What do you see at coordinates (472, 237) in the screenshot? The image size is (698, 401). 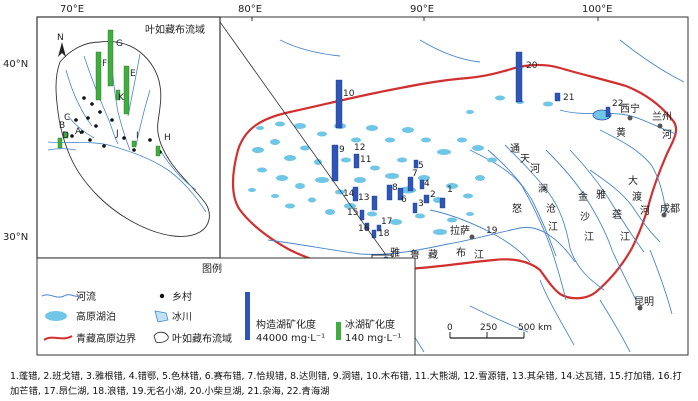 I see `lhasa-dot` at bounding box center [472, 237].